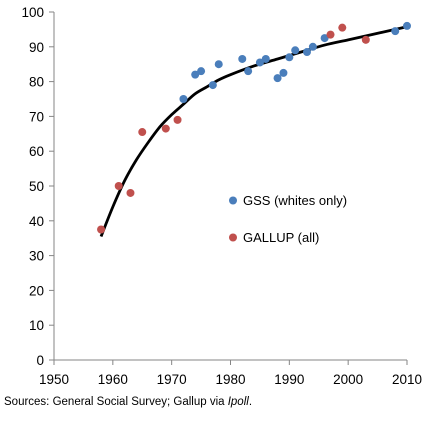 The image size is (444, 424). What do you see at coordinates (36, 290) in the screenshot?
I see `y-tick-label: 20` at bounding box center [36, 290].